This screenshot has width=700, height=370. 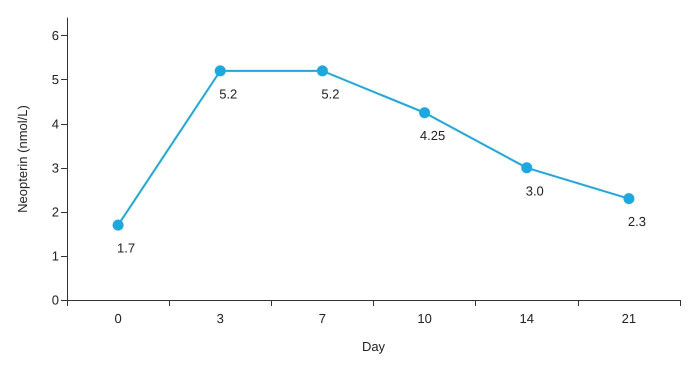 What do you see at coordinates (433, 136) in the screenshot?
I see `data-label: 4.25` at bounding box center [433, 136].